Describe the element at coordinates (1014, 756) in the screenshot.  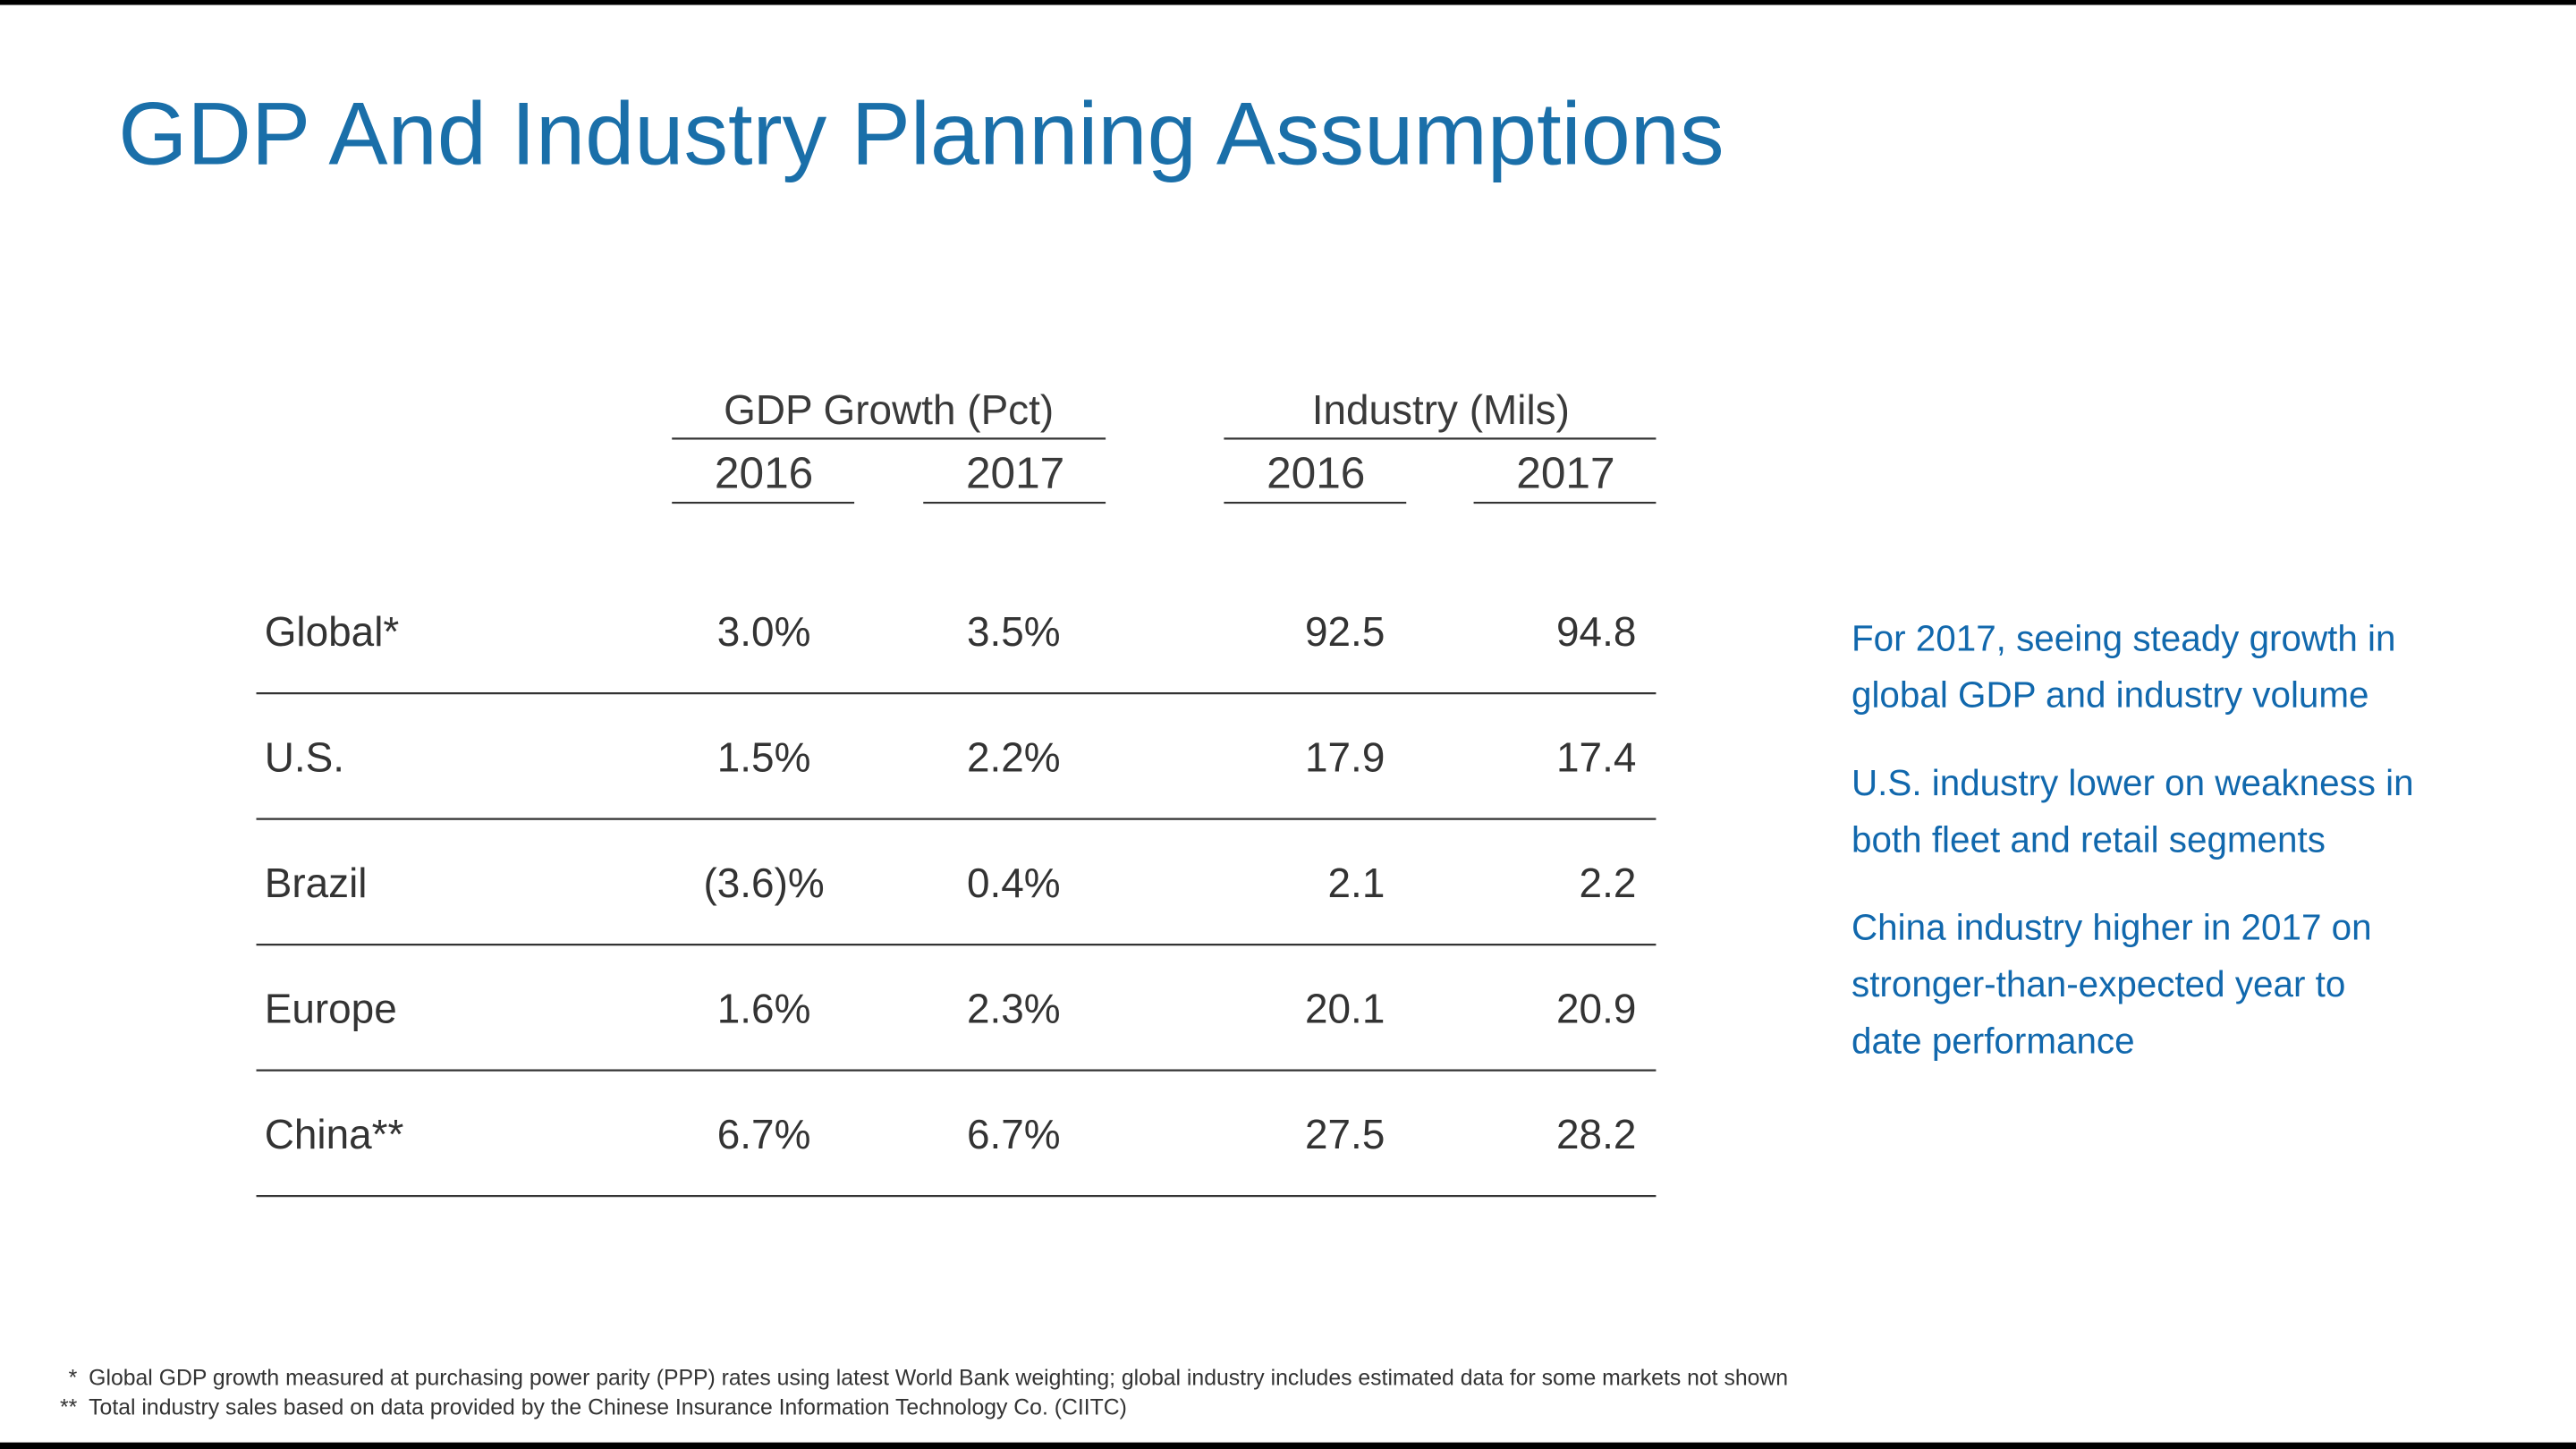
I see `table-cell: 2.2%` at that location.